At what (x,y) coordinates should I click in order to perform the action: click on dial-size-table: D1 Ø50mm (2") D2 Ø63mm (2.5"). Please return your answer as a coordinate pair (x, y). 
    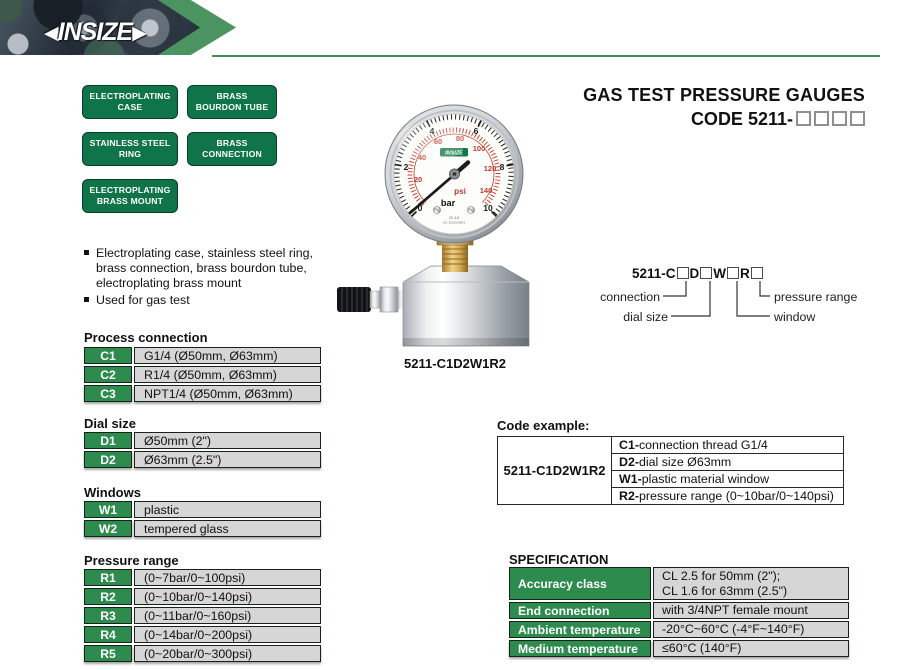
    Looking at the image, I should click on (202, 450).